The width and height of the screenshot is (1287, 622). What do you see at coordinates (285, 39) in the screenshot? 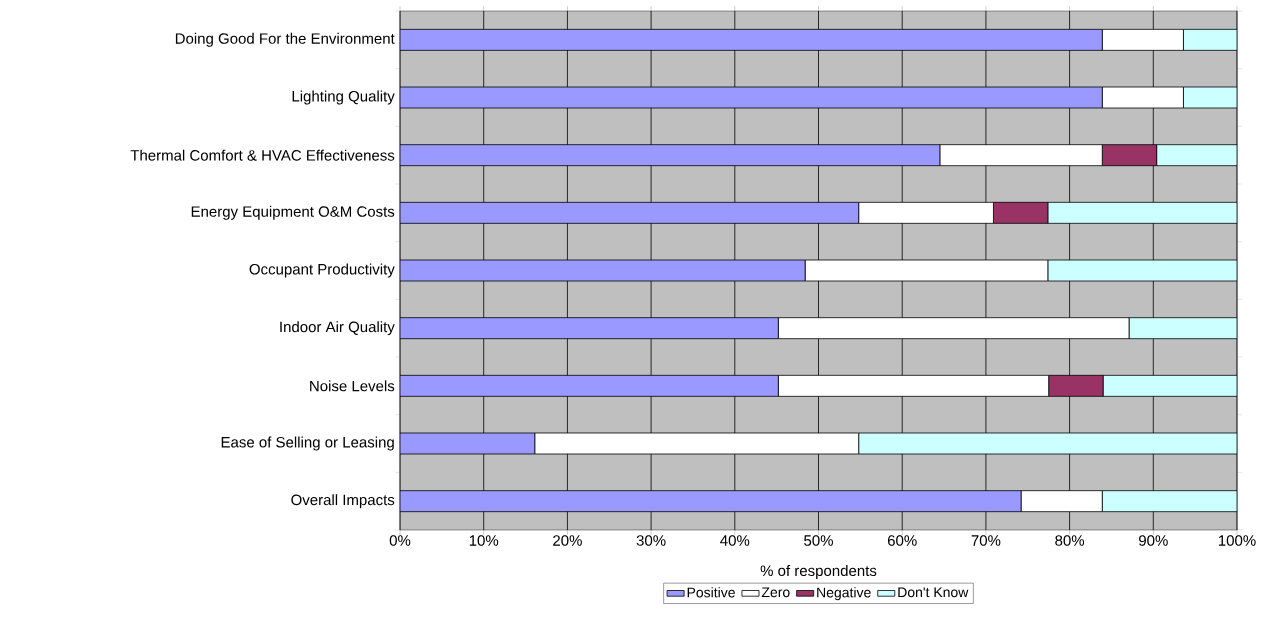
I see `y-tick-label: Doing Good For the Environment` at bounding box center [285, 39].